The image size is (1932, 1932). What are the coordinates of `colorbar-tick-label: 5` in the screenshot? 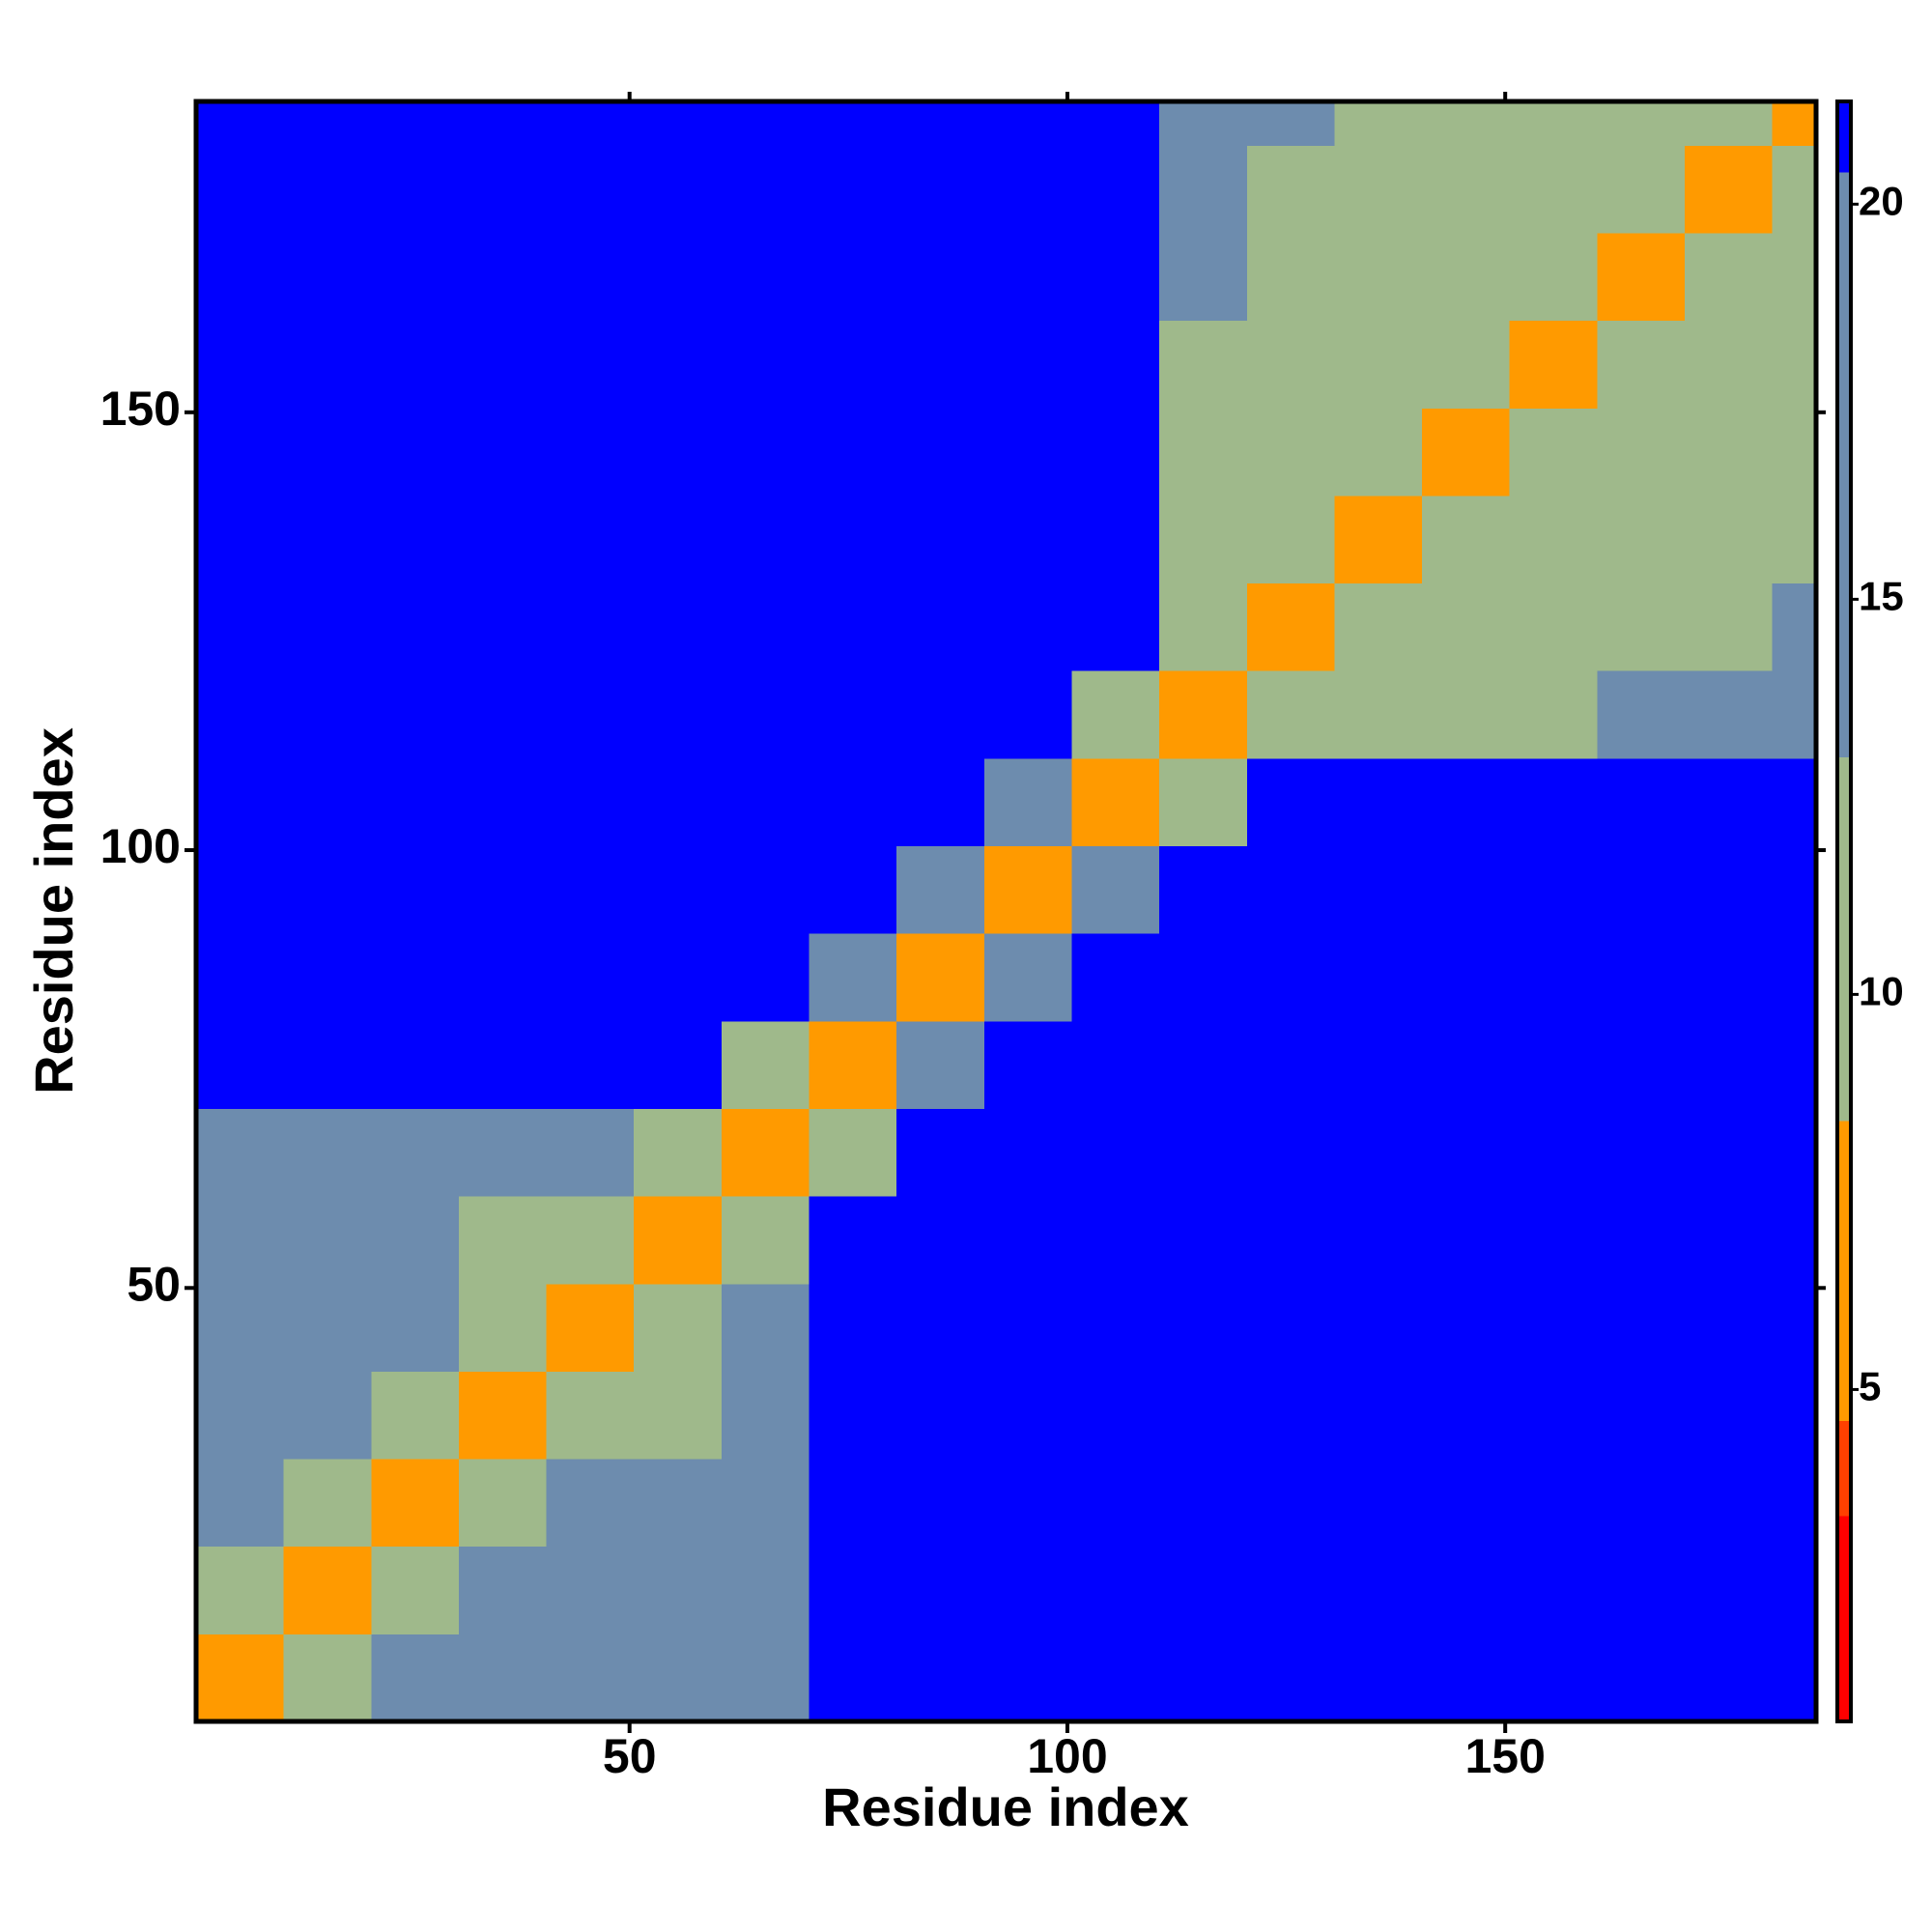 It's located at (1870, 1386).